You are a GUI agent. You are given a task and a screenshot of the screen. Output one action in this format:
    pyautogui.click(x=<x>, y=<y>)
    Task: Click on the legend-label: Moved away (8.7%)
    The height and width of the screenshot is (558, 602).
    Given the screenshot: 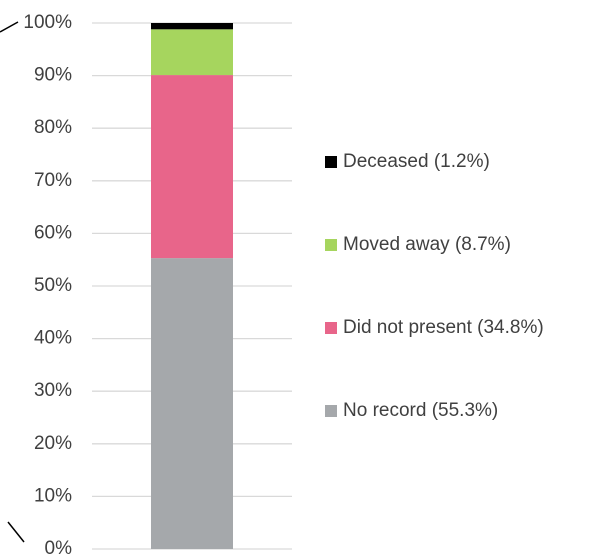 What is the action you would take?
    pyautogui.click(x=427, y=244)
    